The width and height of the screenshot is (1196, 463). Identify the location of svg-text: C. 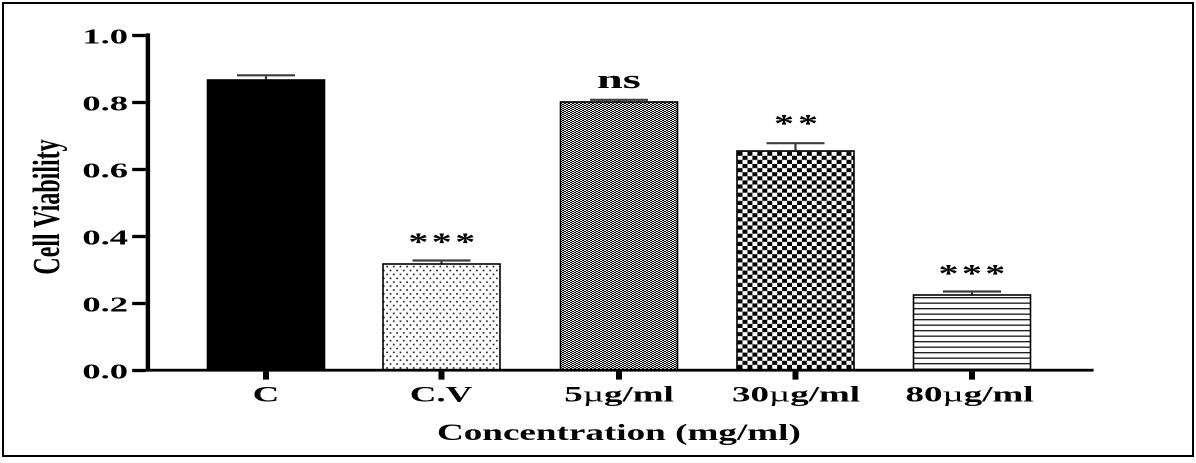
(266, 394).